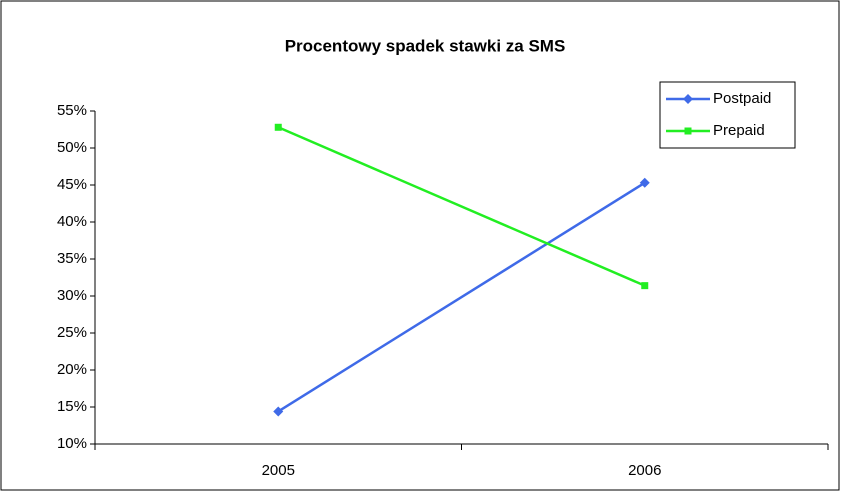 The height and width of the screenshot is (492, 841). What do you see at coordinates (72, 295) in the screenshot?
I see `y-tick-label: 30%` at bounding box center [72, 295].